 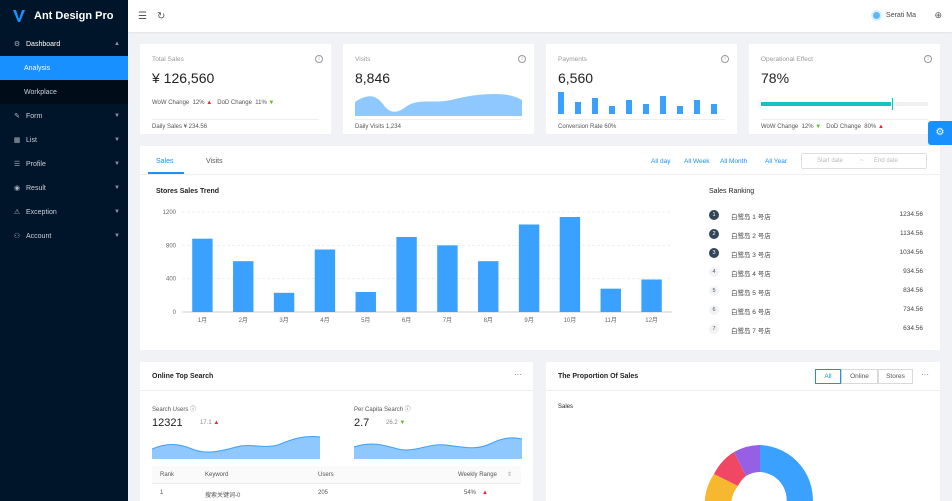 I want to click on per-capita-area-chart, so click(x=438, y=448).